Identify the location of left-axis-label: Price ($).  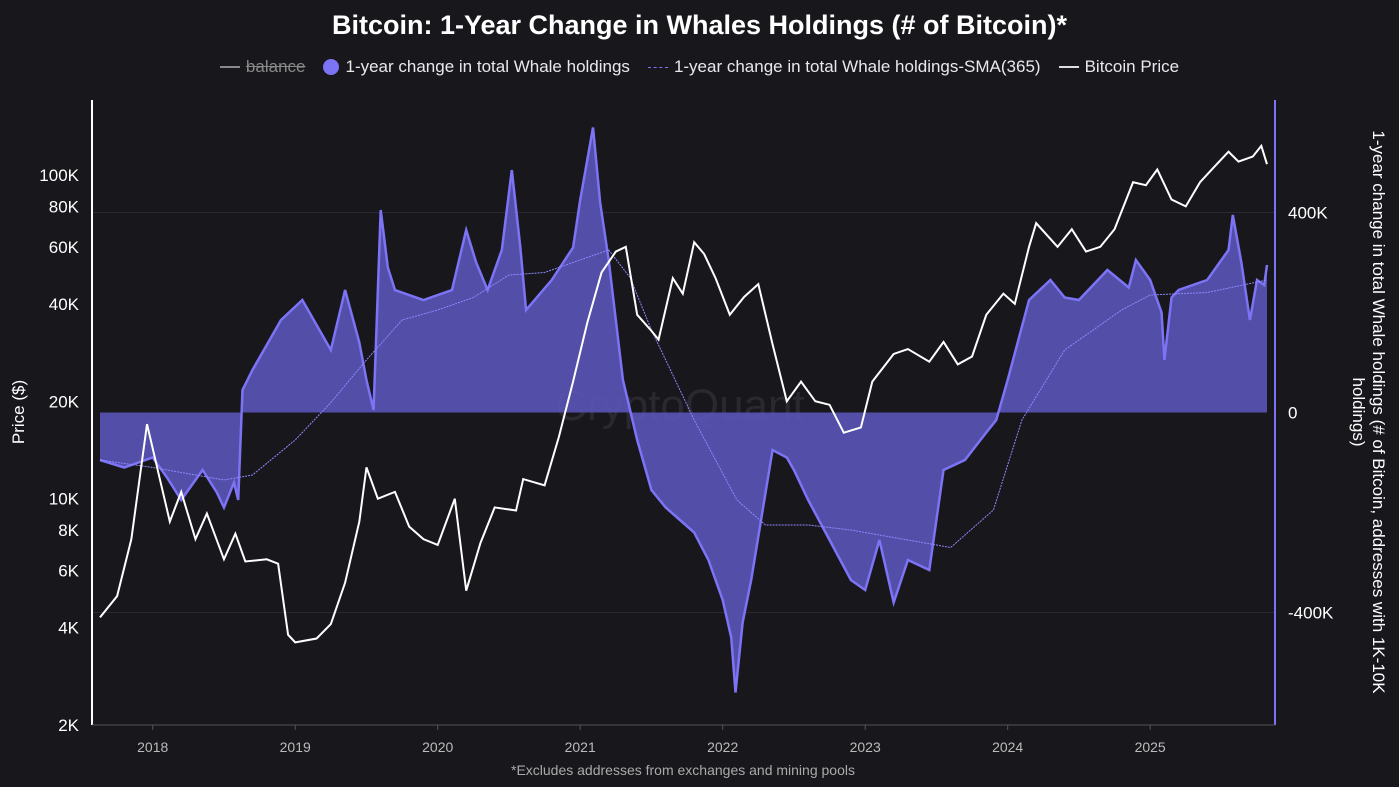
(18, 412).